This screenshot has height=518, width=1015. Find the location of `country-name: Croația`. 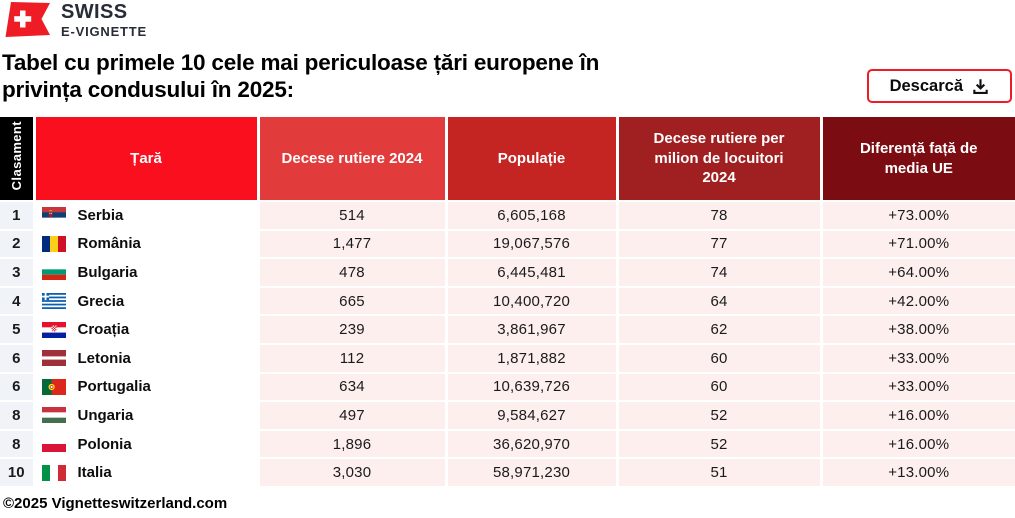

country-name: Croația is located at coordinates (103, 330).